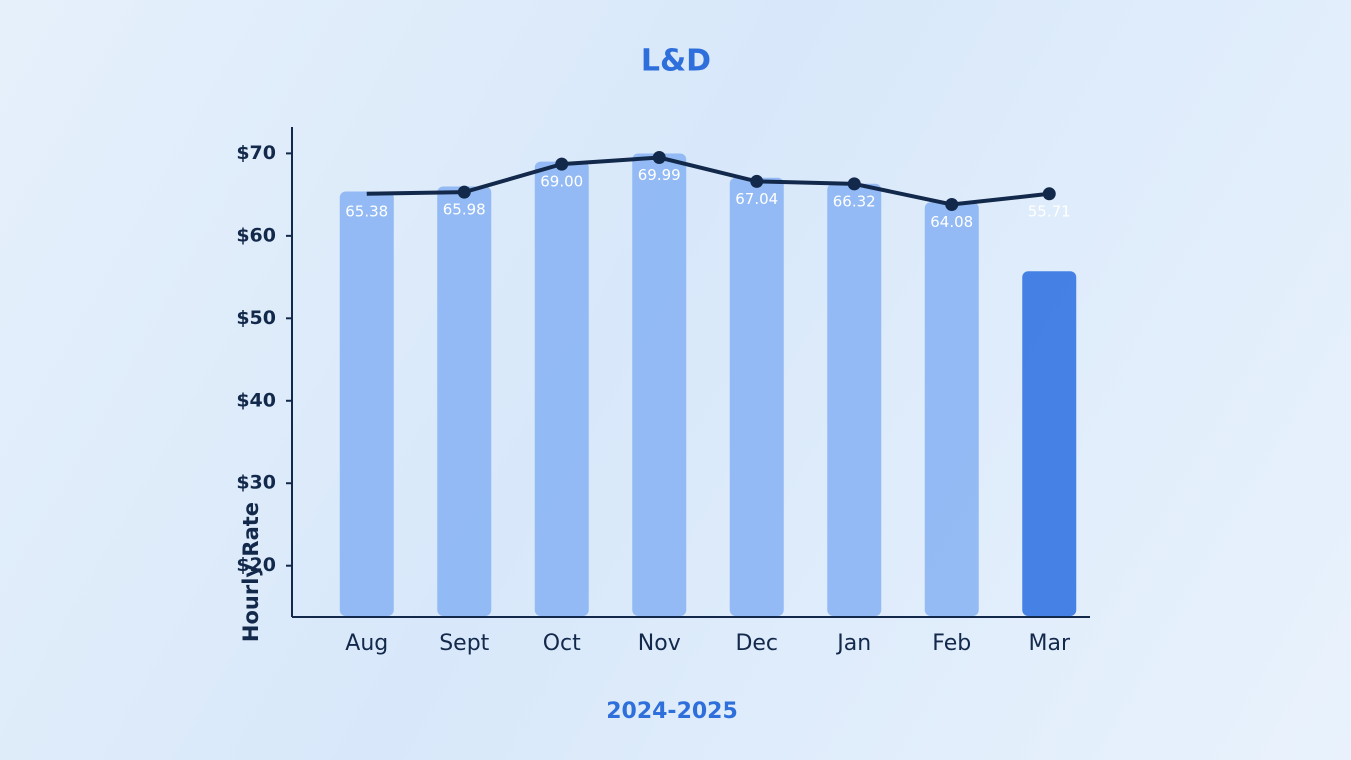 Image resolution: width=1351 pixels, height=760 pixels. What do you see at coordinates (672, 711) in the screenshot?
I see `x-axis-label: 2024-2025` at bounding box center [672, 711].